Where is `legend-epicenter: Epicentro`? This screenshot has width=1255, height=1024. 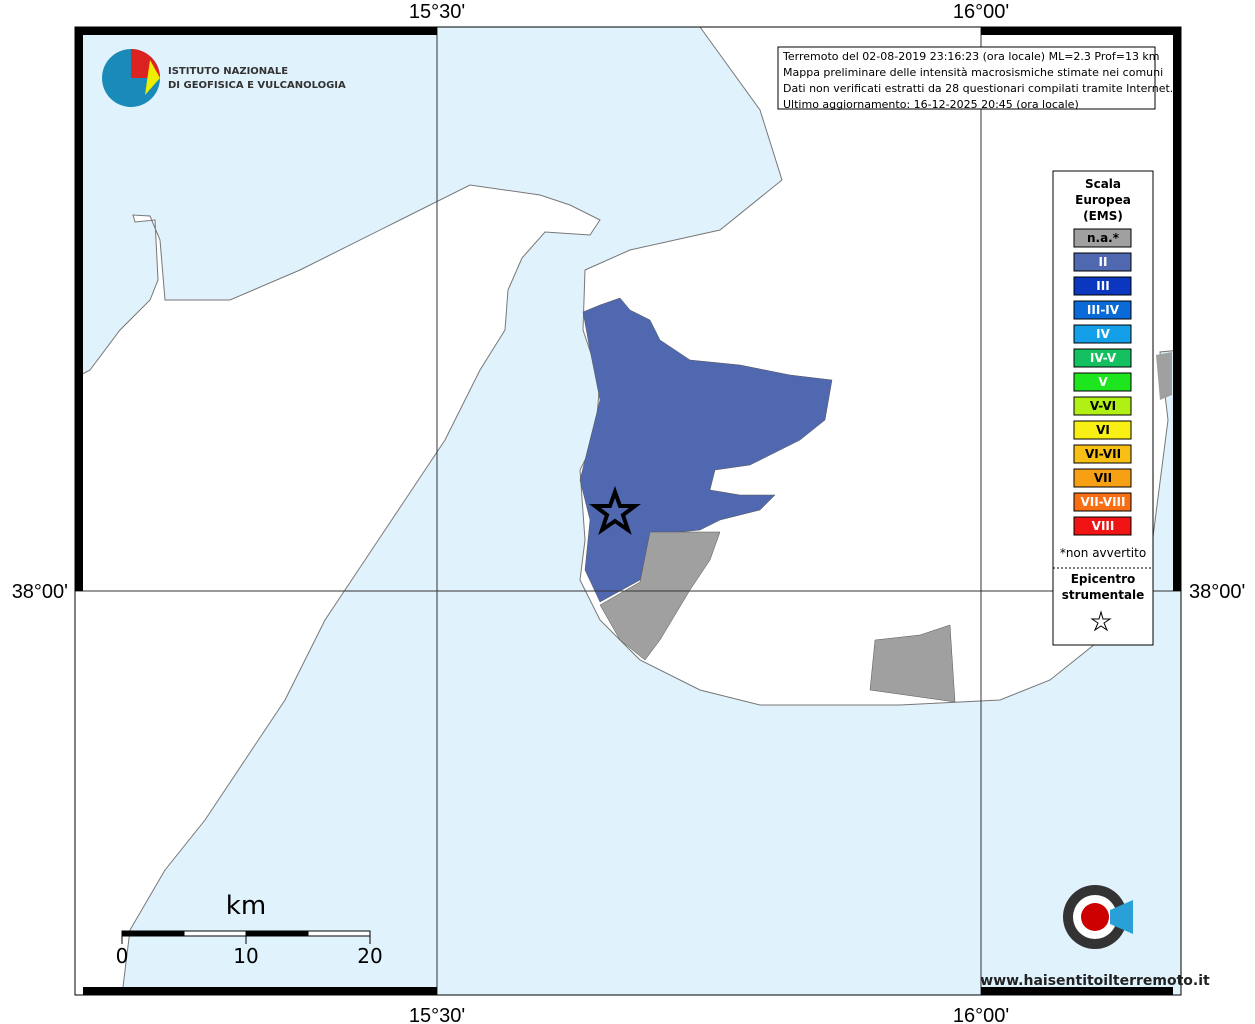 legend-epicenter: Epicentro is located at coordinates (1103, 579).